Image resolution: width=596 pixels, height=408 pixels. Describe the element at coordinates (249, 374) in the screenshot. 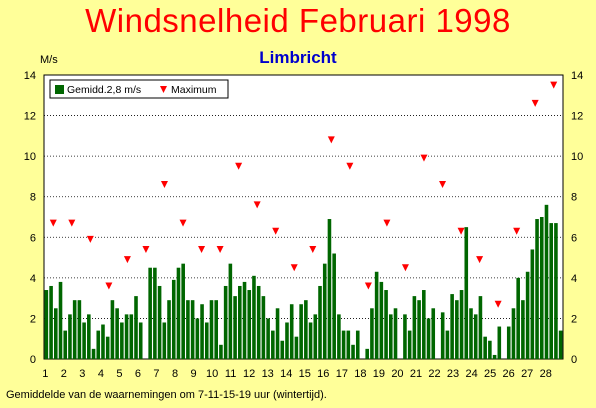

I see `x-tick-label: 12` at that location.